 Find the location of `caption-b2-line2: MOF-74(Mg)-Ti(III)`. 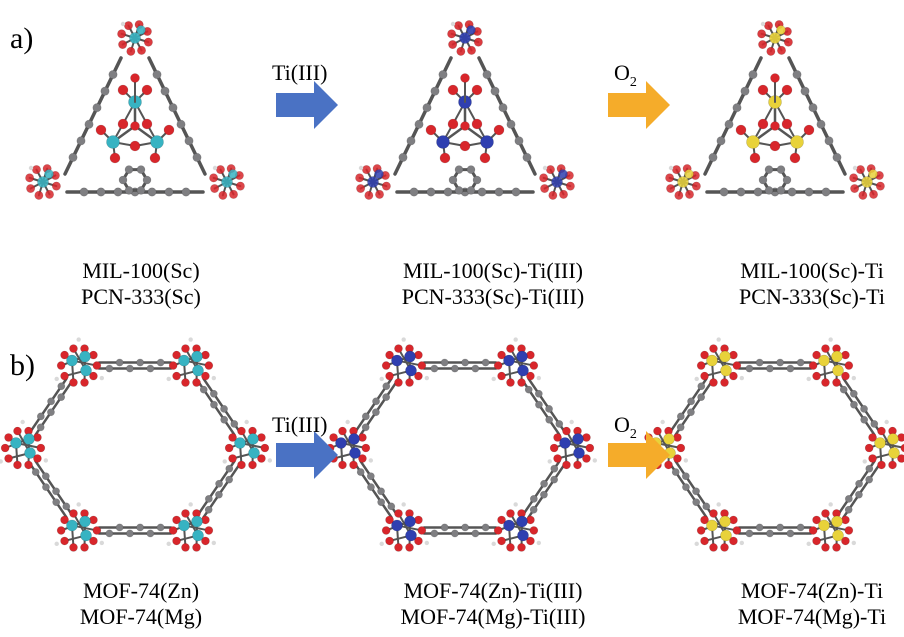

caption-b2-line2: MOF-74(Mg)-Ti(III) is located at coordinates (493, 616).